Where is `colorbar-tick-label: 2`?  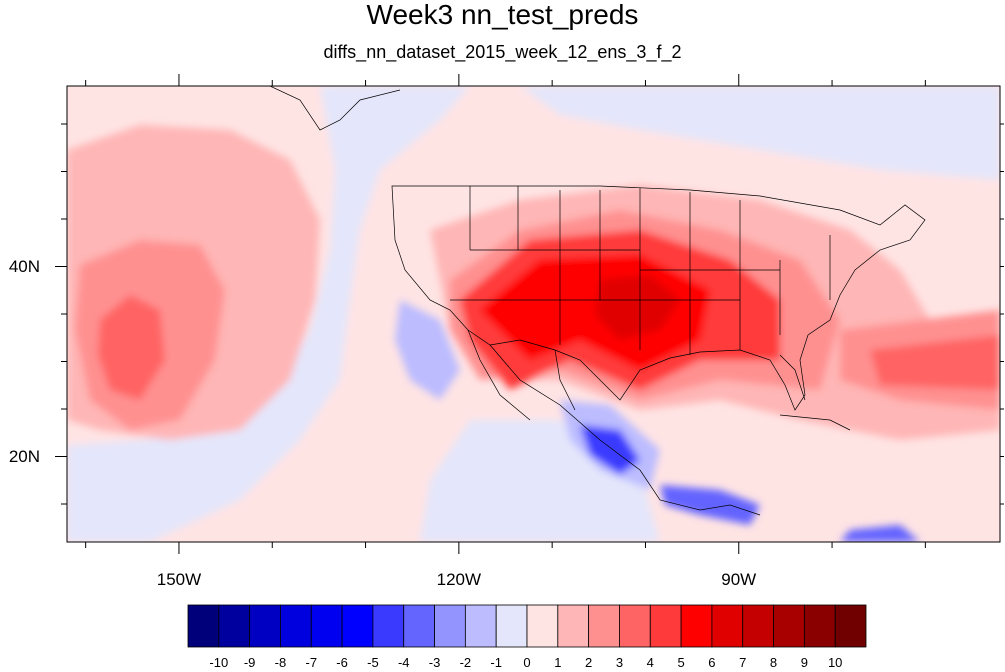
colorbar-tick-label: 2 is located at coordinates (589, 662).